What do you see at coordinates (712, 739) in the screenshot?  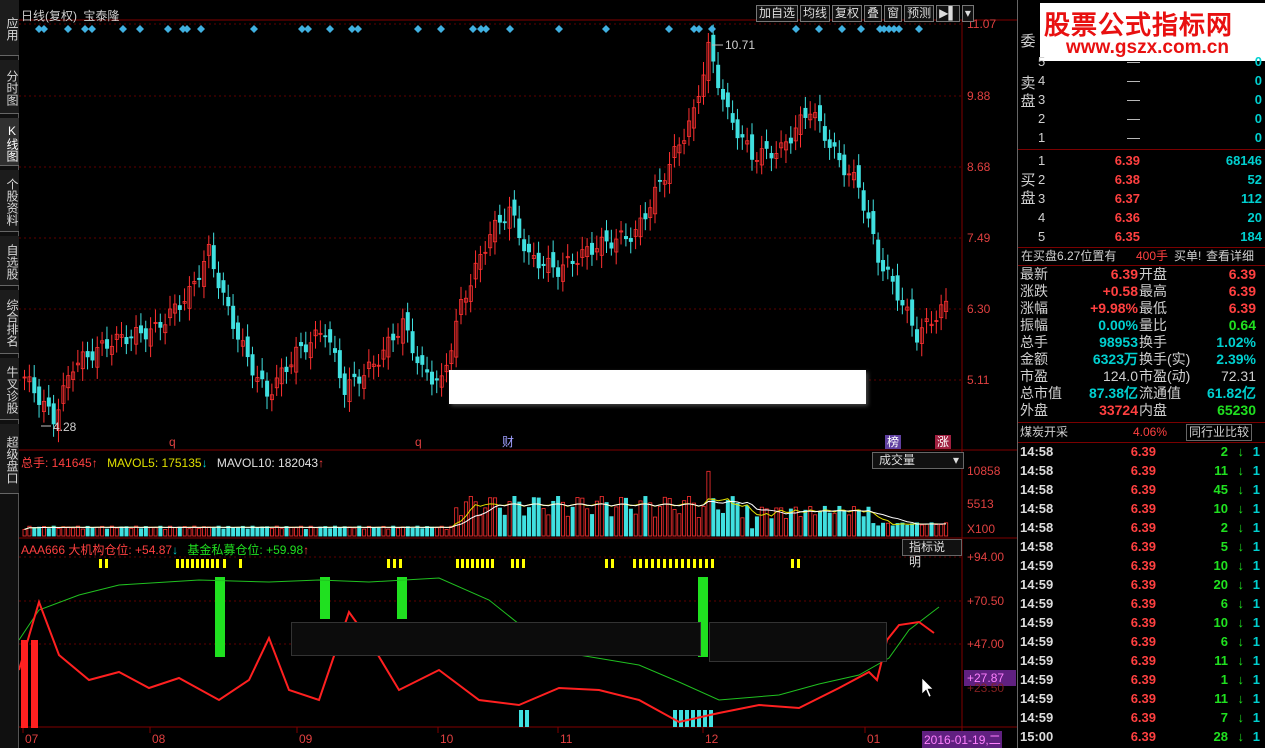 I see `date-axis-label: 12` at bounding box center [712, 739].